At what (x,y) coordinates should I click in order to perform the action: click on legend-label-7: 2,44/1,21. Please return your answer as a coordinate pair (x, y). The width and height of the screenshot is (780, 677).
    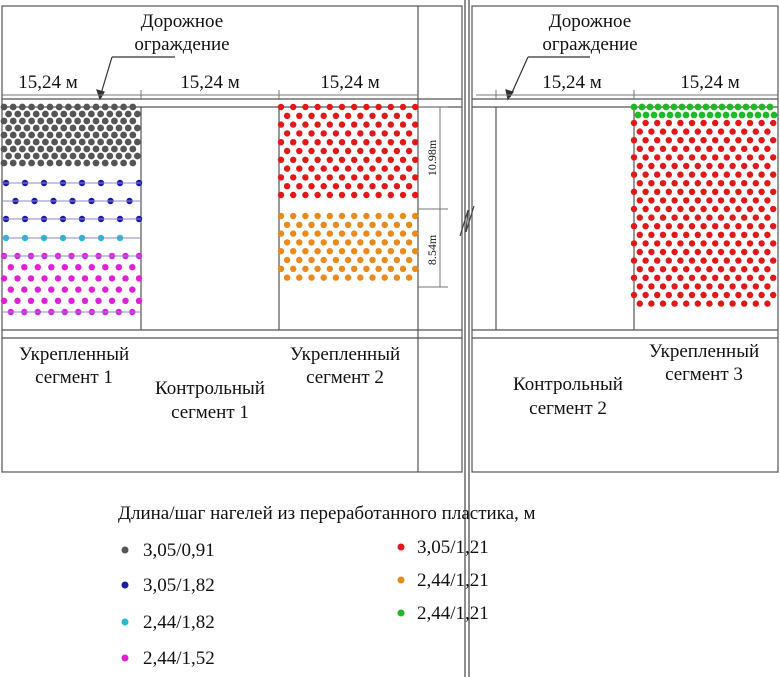
    Looking at the image, I should click on (453, 613).